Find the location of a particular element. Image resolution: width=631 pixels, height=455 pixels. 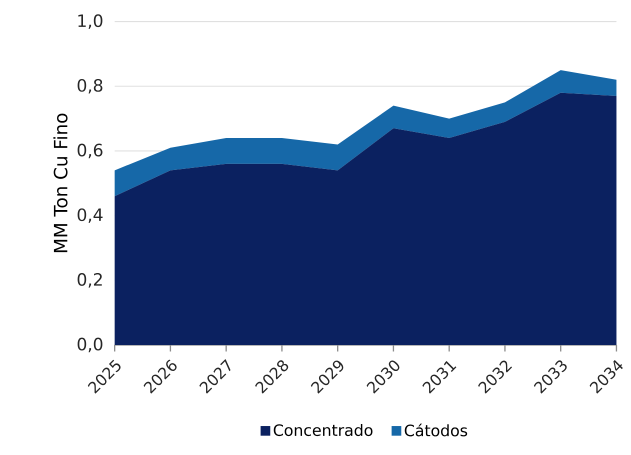

y-tick-label: 0,4 is located at coordinates (90, 216).